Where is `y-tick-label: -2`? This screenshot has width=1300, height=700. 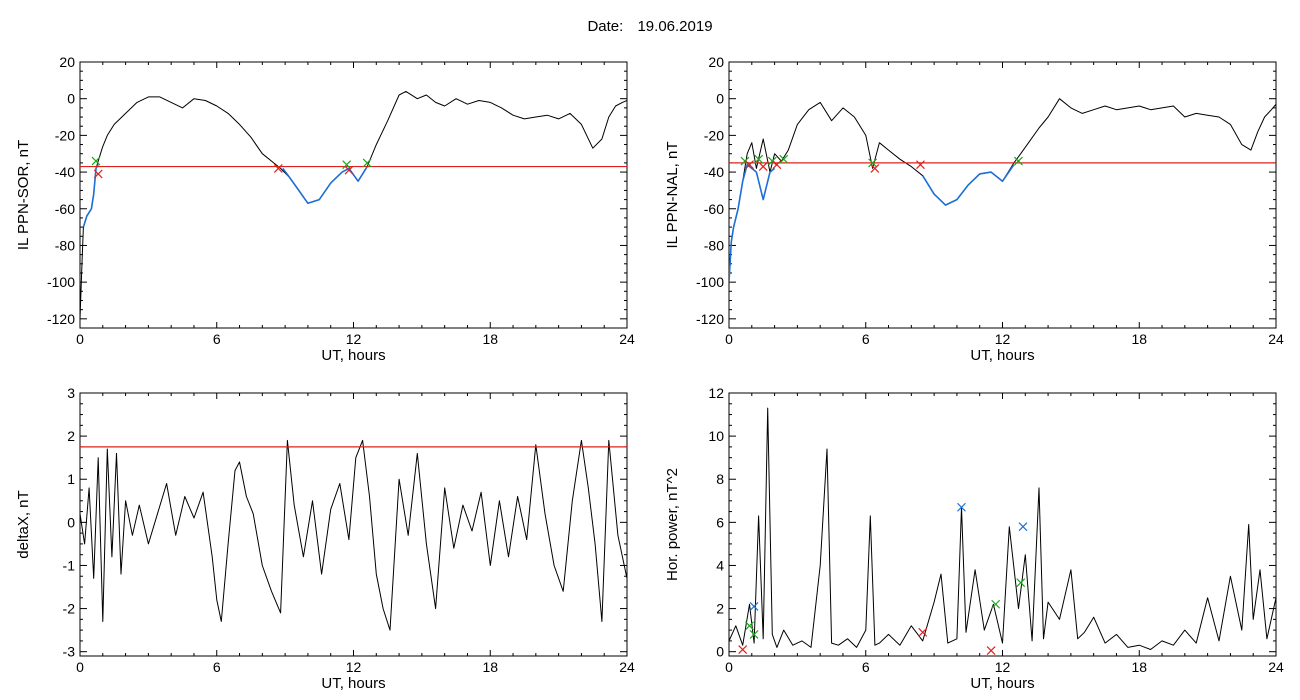 y-tick-label: -2 is located at coordinates (69, 609).